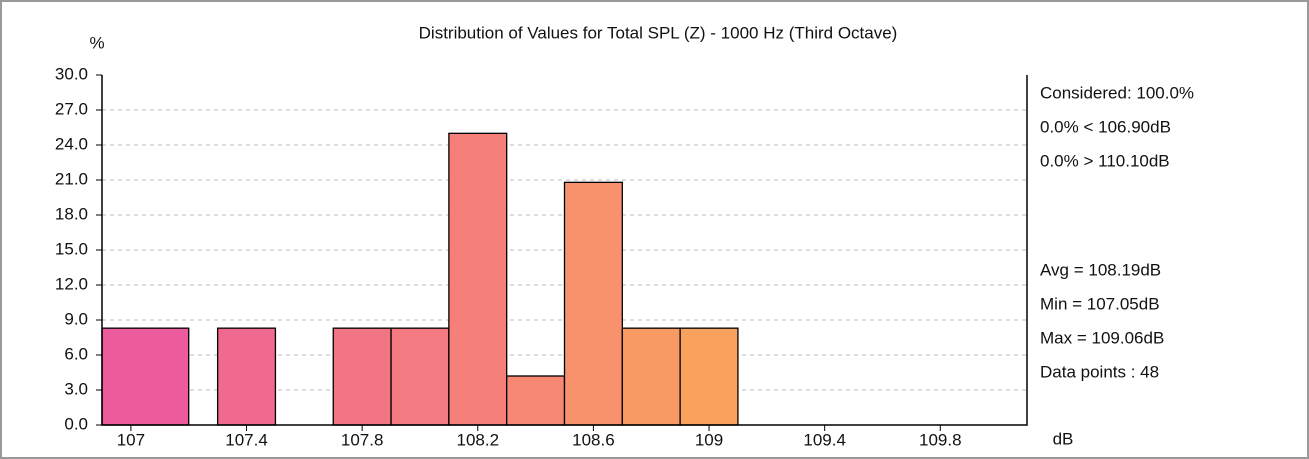 The image size is (1309, 459). What do you see at coordinates (71, 213) in the screenshot?
I see `y-tick-label: 18.0` at bounding box center [71, 213].